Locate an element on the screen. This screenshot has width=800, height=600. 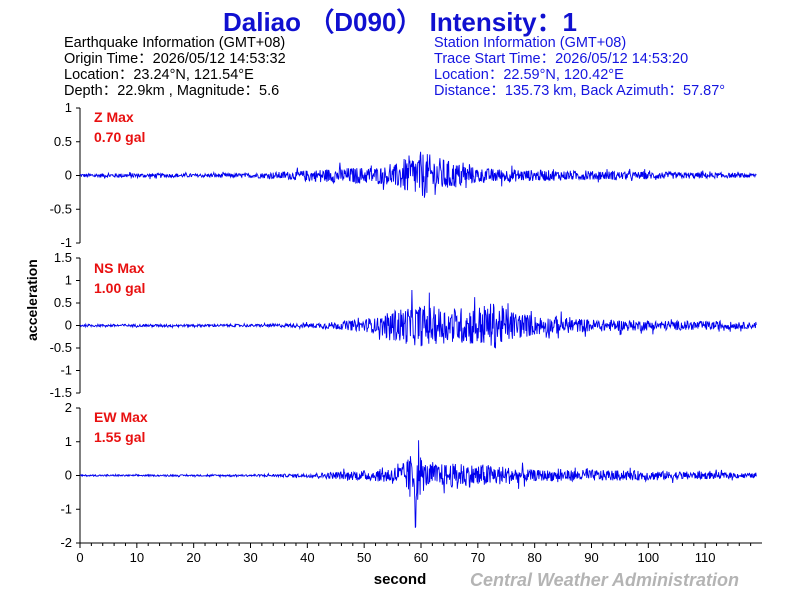
x-axis-label: second is located at coordinates (400, 579).